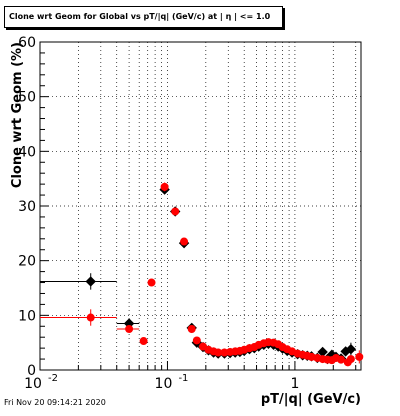  What do you see at coordinates (27, 316) in the screenshot?
I see `y-tick-label: 10` at bounding box center [27, 316].